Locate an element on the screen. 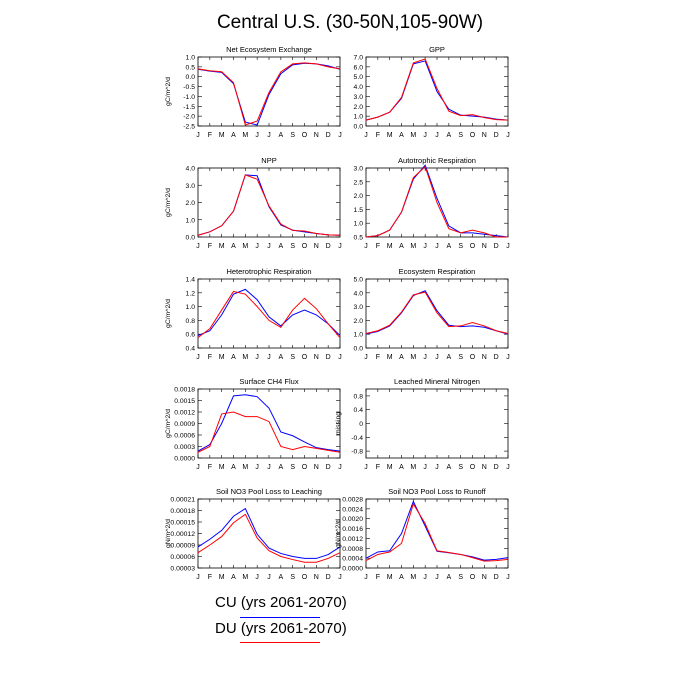 This screenshot has height=700, width=700. y-tick-label: 0.0015 is located at coordinates (184, 401).